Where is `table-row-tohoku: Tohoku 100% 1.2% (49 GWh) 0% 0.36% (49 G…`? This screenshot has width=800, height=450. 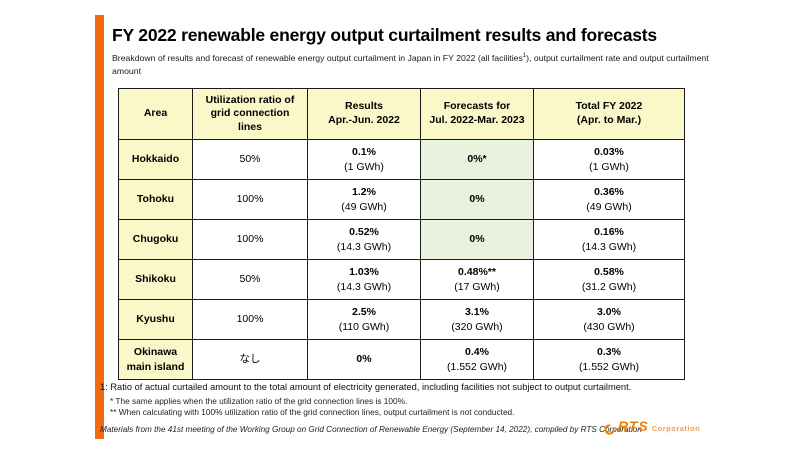 table-row-tohoku: Tohoku 100% 1.2% (49 GWh) 0% 0.36% (49 G… is located at coordinates (401, 199).